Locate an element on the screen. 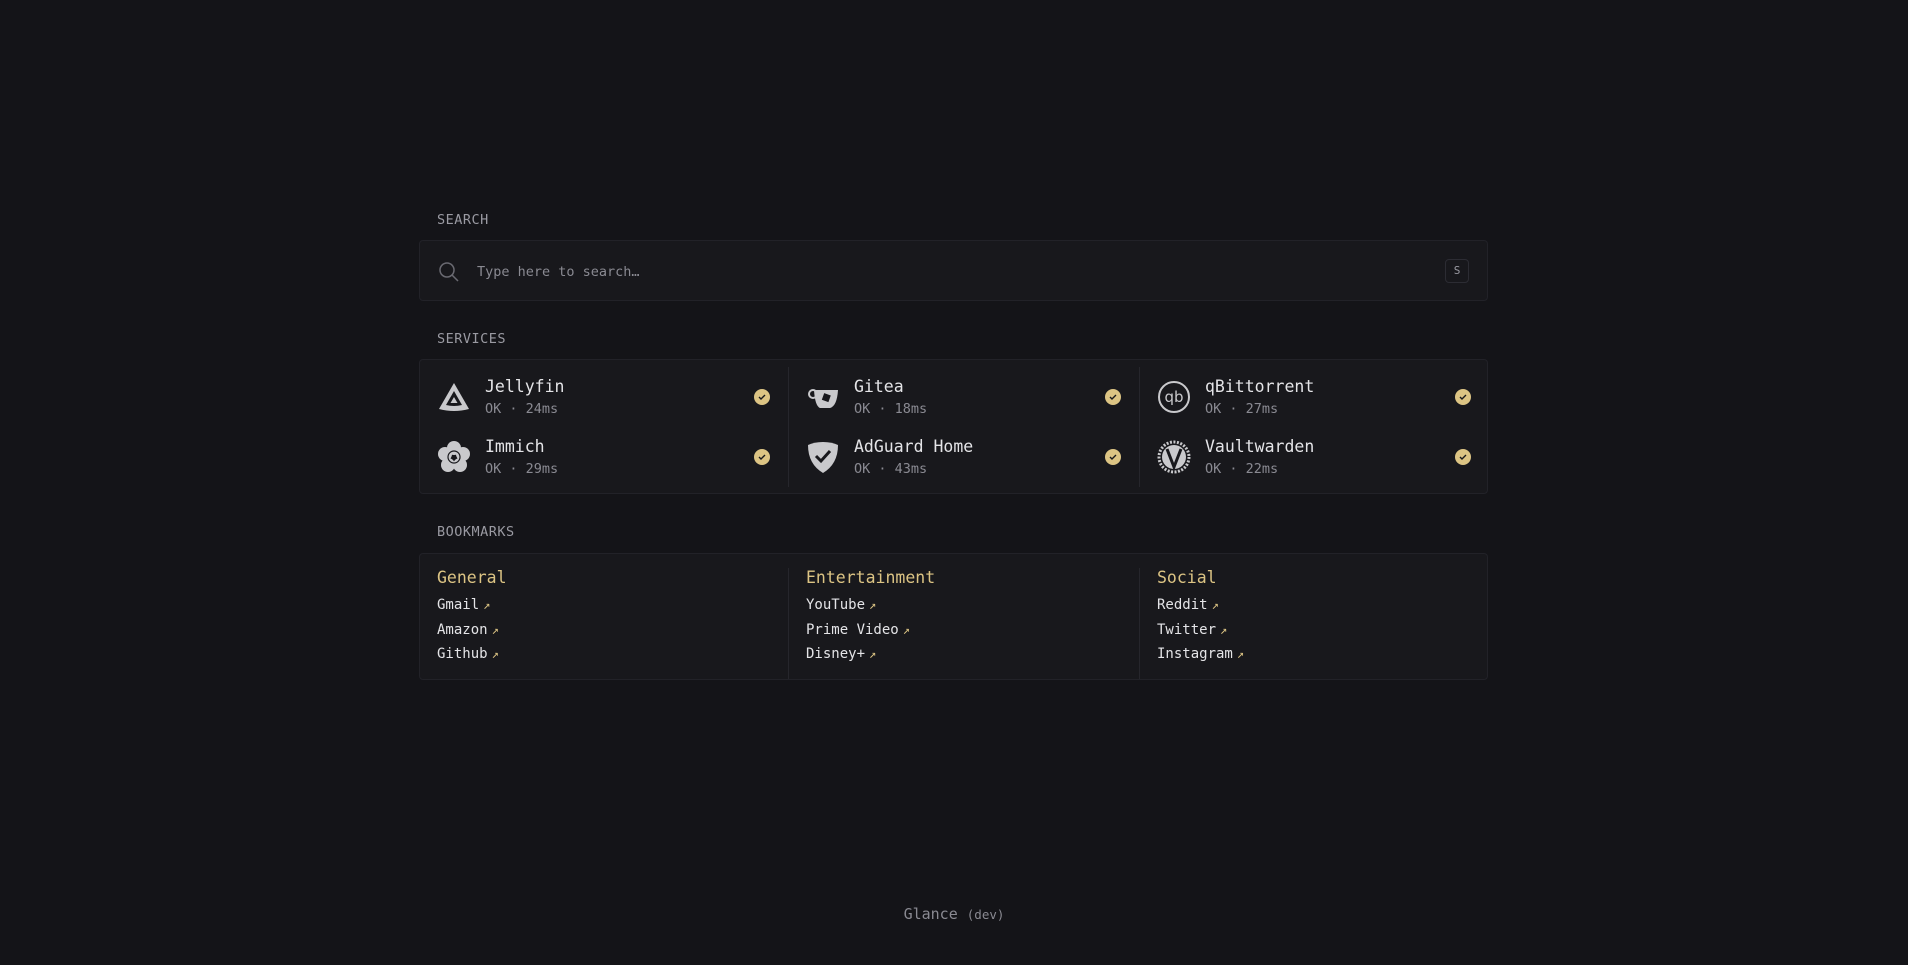 This screenshot has width=1908, height=965. service-latency: 27ms is located at coordinates (1262, 409).